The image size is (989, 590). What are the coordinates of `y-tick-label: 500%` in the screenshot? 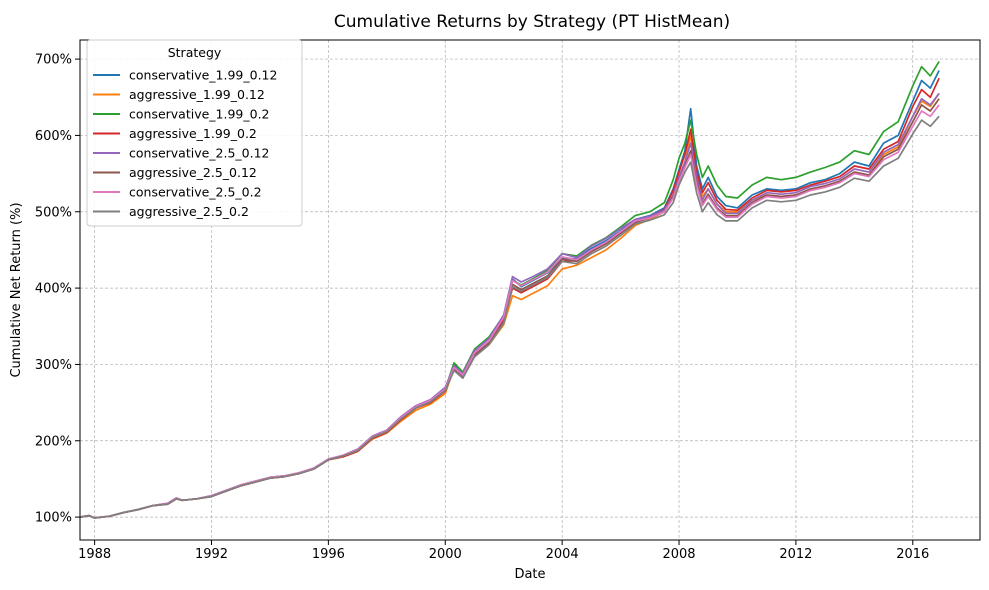 It's located at (53, 212).